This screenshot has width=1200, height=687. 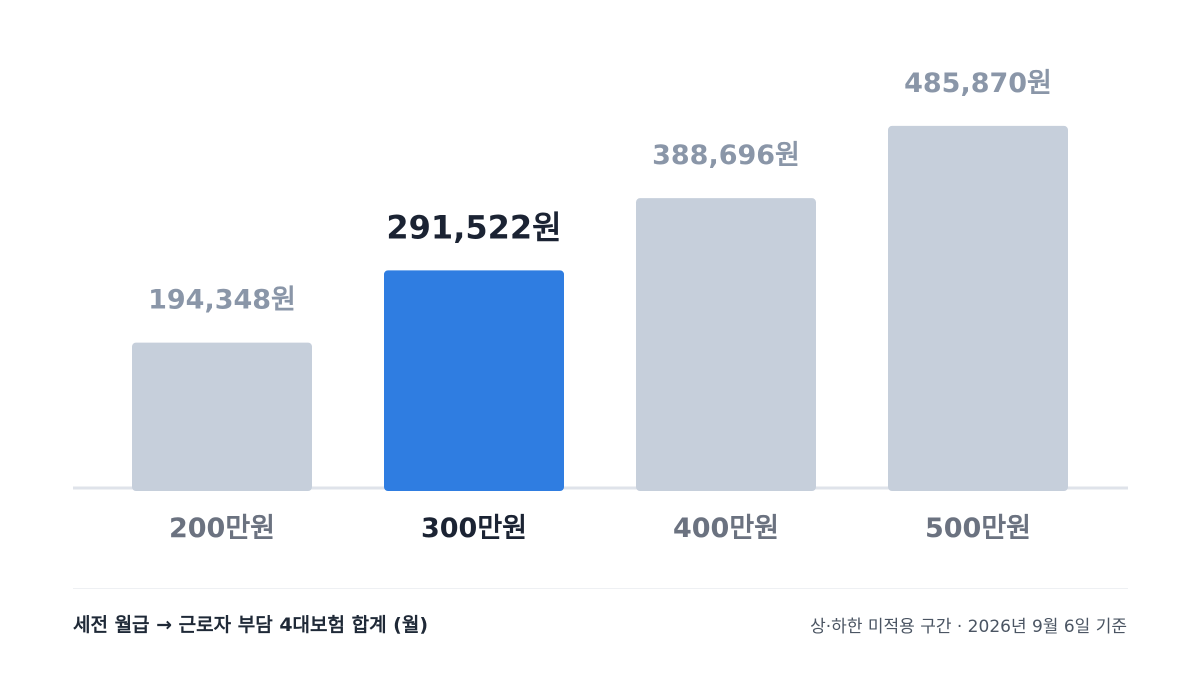 I want to click on chart-caption: 세전 월급 → 근로자 부담 4대보험 합계 (월), so click(x=251, y=625).